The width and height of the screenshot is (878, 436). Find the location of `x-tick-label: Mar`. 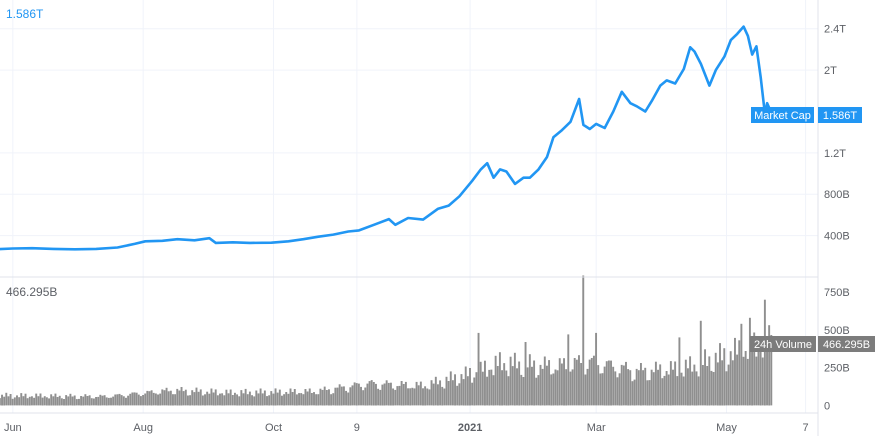

x-tick-label: Mar is located at coordinates (596, 428).